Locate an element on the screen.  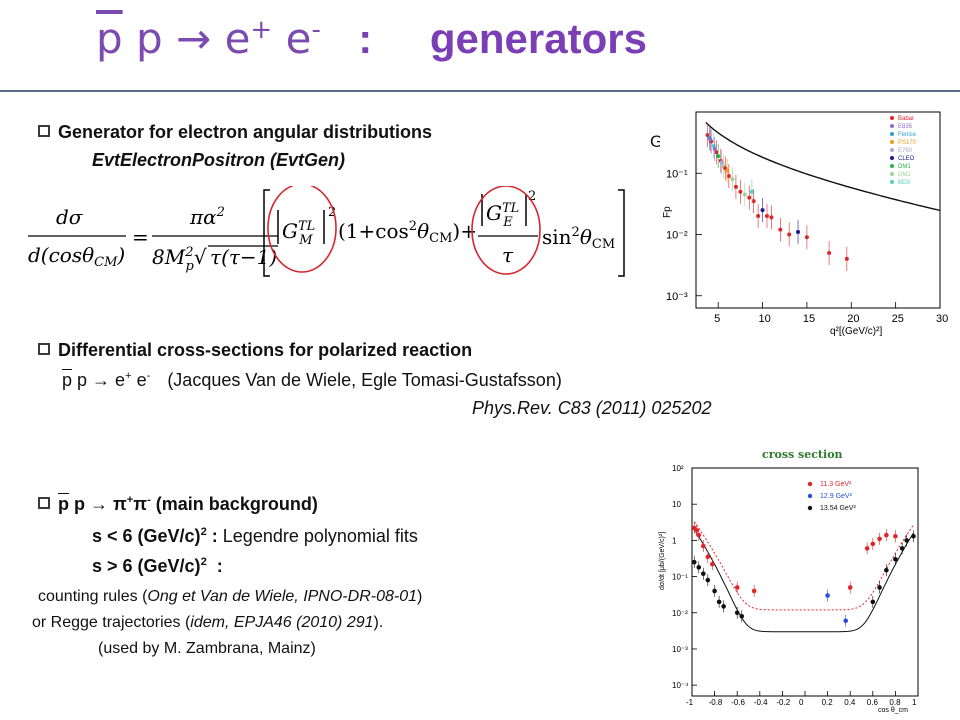
section3-line2: s > 6 (GeV/c)2 : is located at coordinates (157, 566).